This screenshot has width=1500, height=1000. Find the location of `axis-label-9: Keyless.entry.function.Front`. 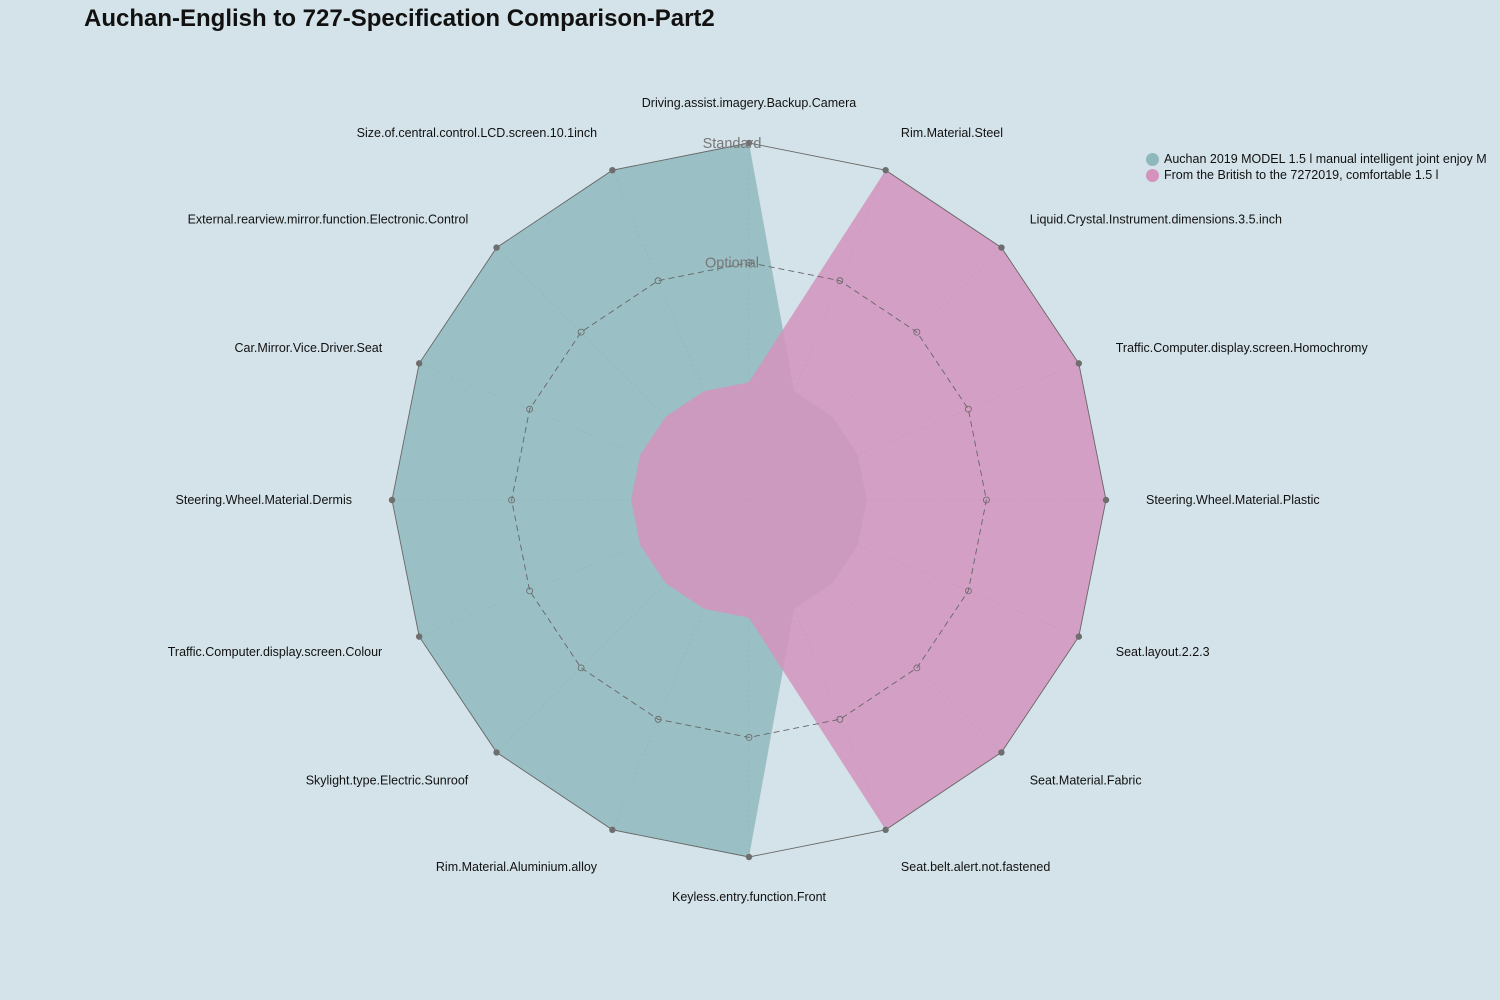

axis-label-9: Keyless.entry.function.Front is located at coordinates (749, 897).